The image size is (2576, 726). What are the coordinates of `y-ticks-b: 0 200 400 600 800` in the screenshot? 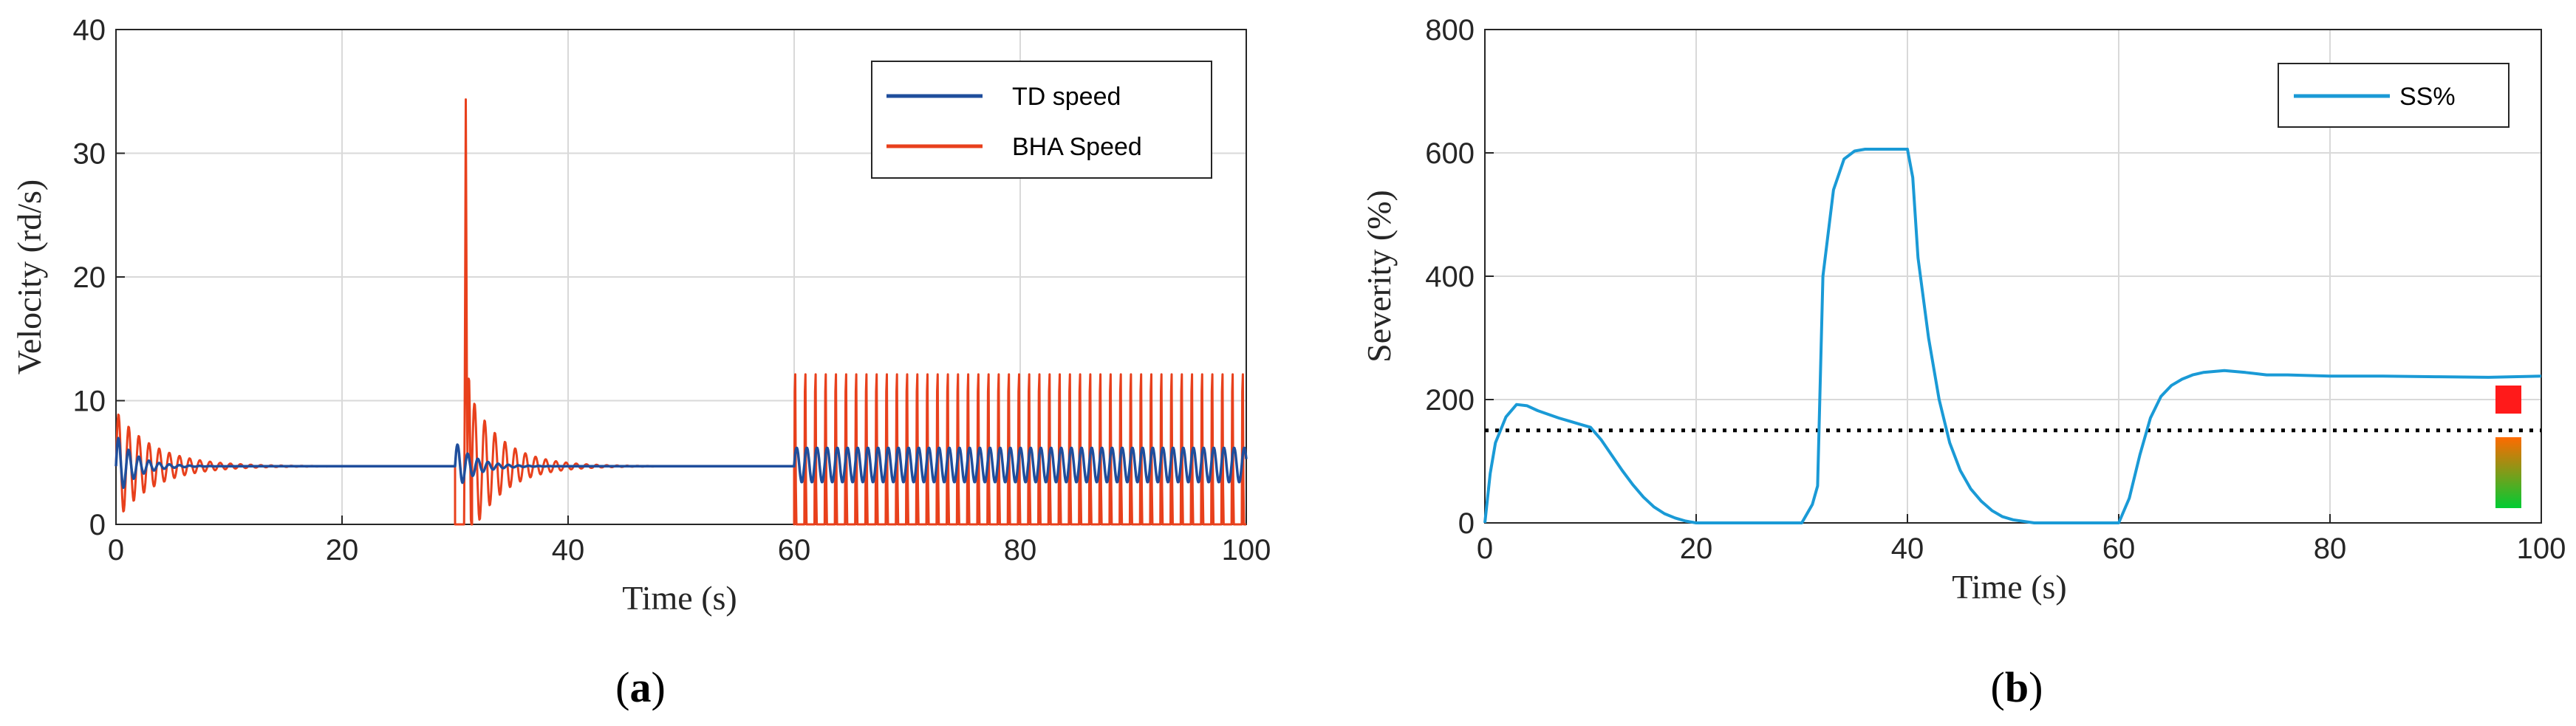 It's located at (1459, 277).